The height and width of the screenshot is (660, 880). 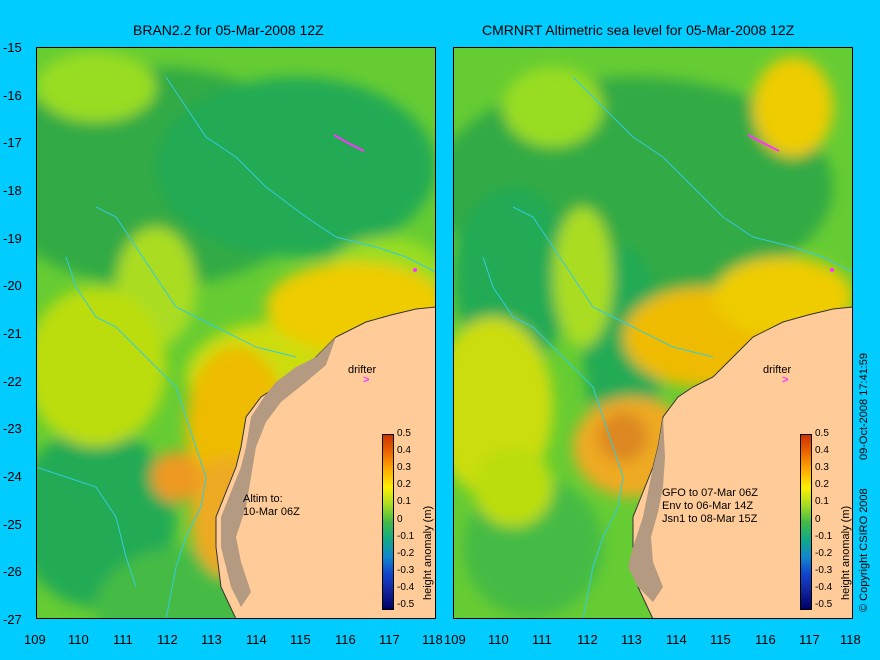 What do you see at coordinates (12, 142) in the screenshot?
I see `y-tick-label: -17` at bounding box center [12, 142].